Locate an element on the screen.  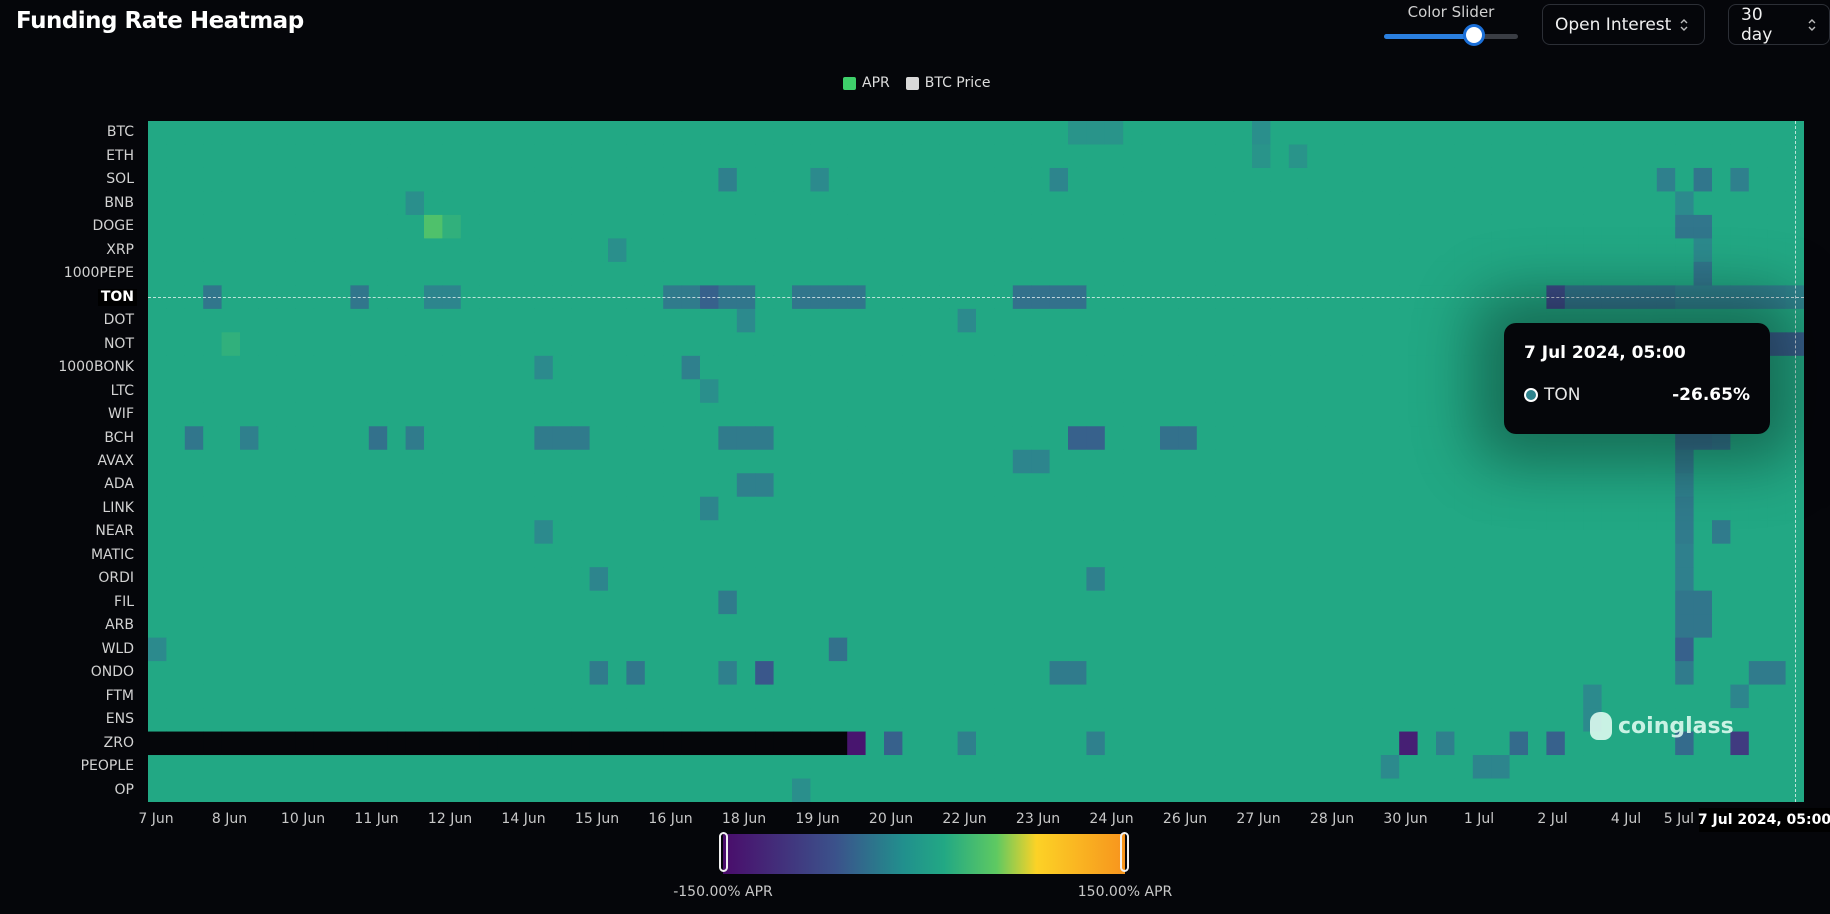
slider-track is located at coordinates (1451, 35).